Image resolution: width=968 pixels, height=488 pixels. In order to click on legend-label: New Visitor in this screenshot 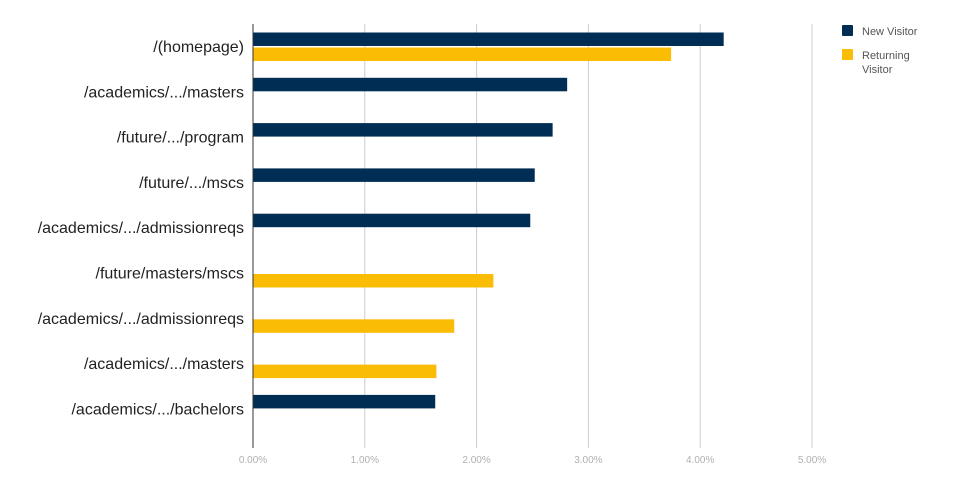, I will do `click(890, 32)`.